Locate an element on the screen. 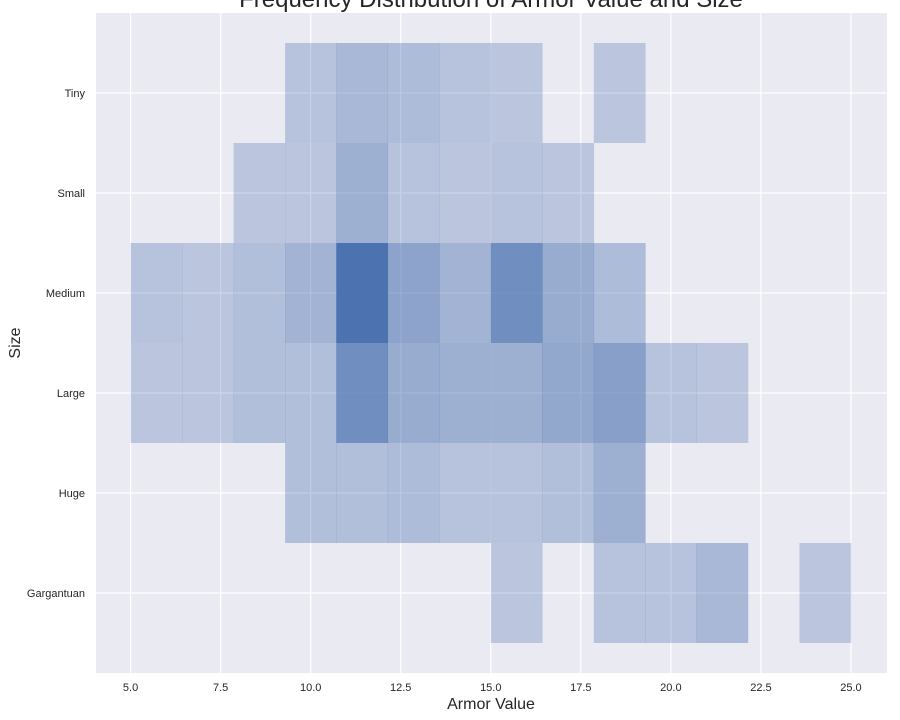 This screenshot has height=720, width=900. x-tick-label: 12.5 is located at coordinates (400, 688).